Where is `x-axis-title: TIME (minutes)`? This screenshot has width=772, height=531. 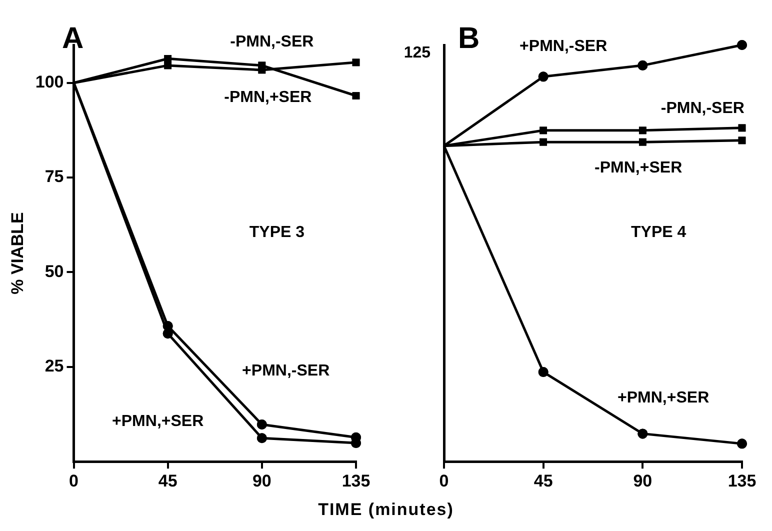
x-axis-title: TIME (minutes) is located at coordinates (386, 510).